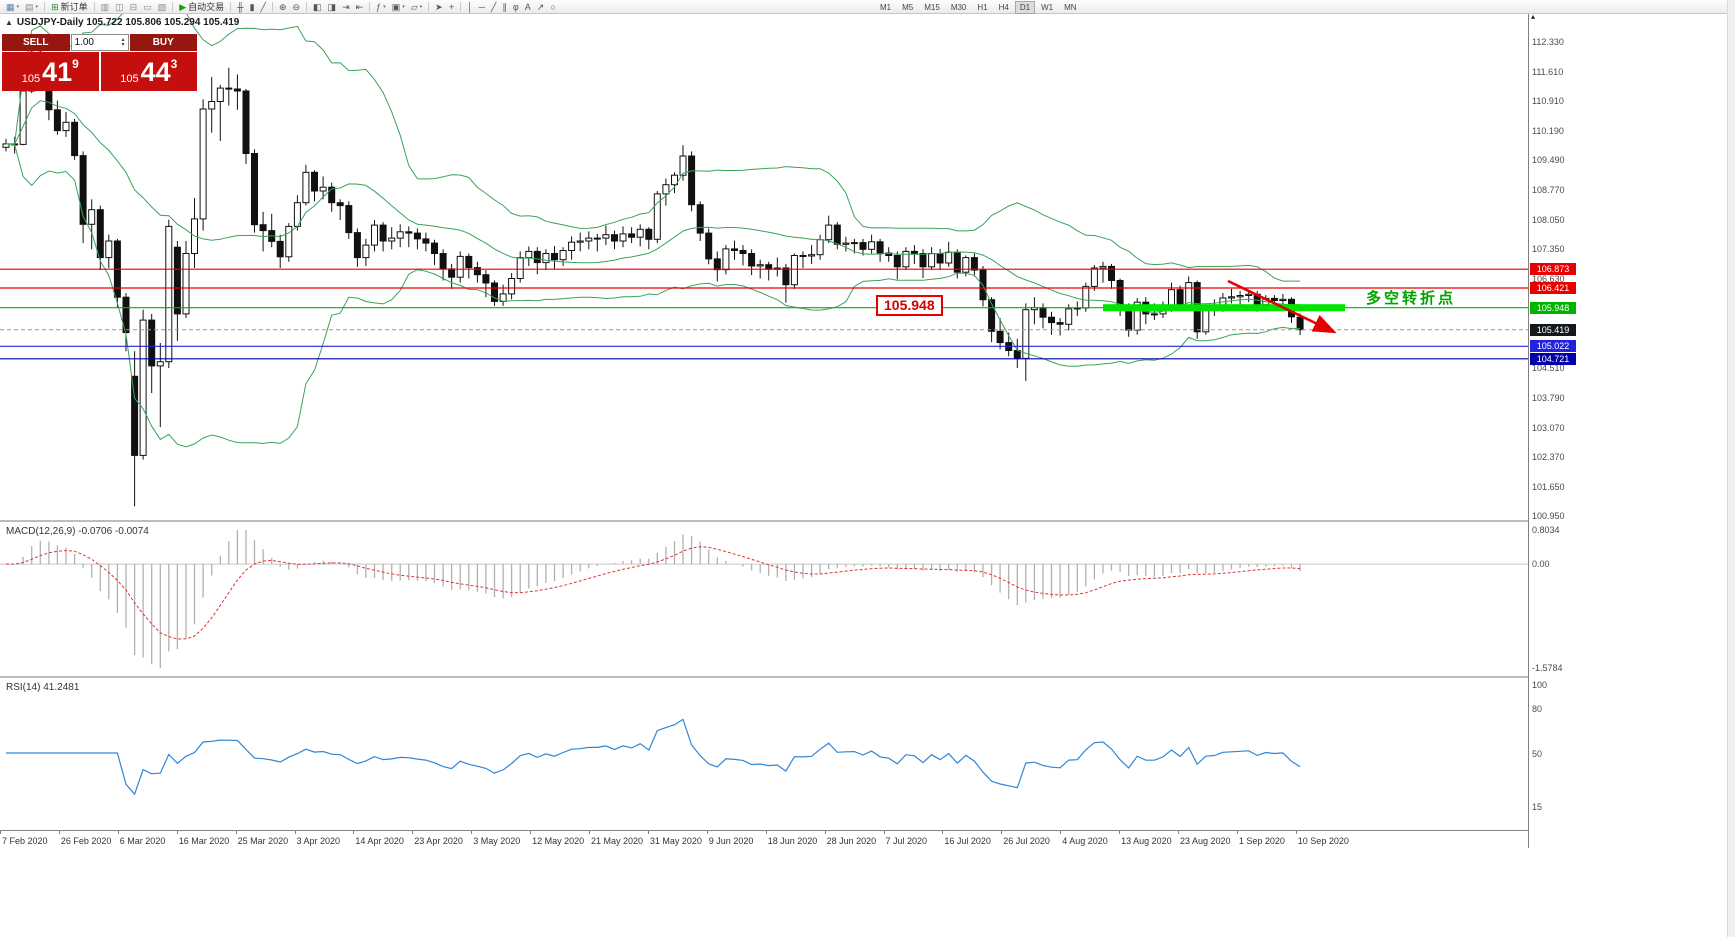 The image size is (1735, 937). What do you see at coordinates (231, 6) in the screenshot?
I see `toolbar-separator` at bounding box center [231, 6].